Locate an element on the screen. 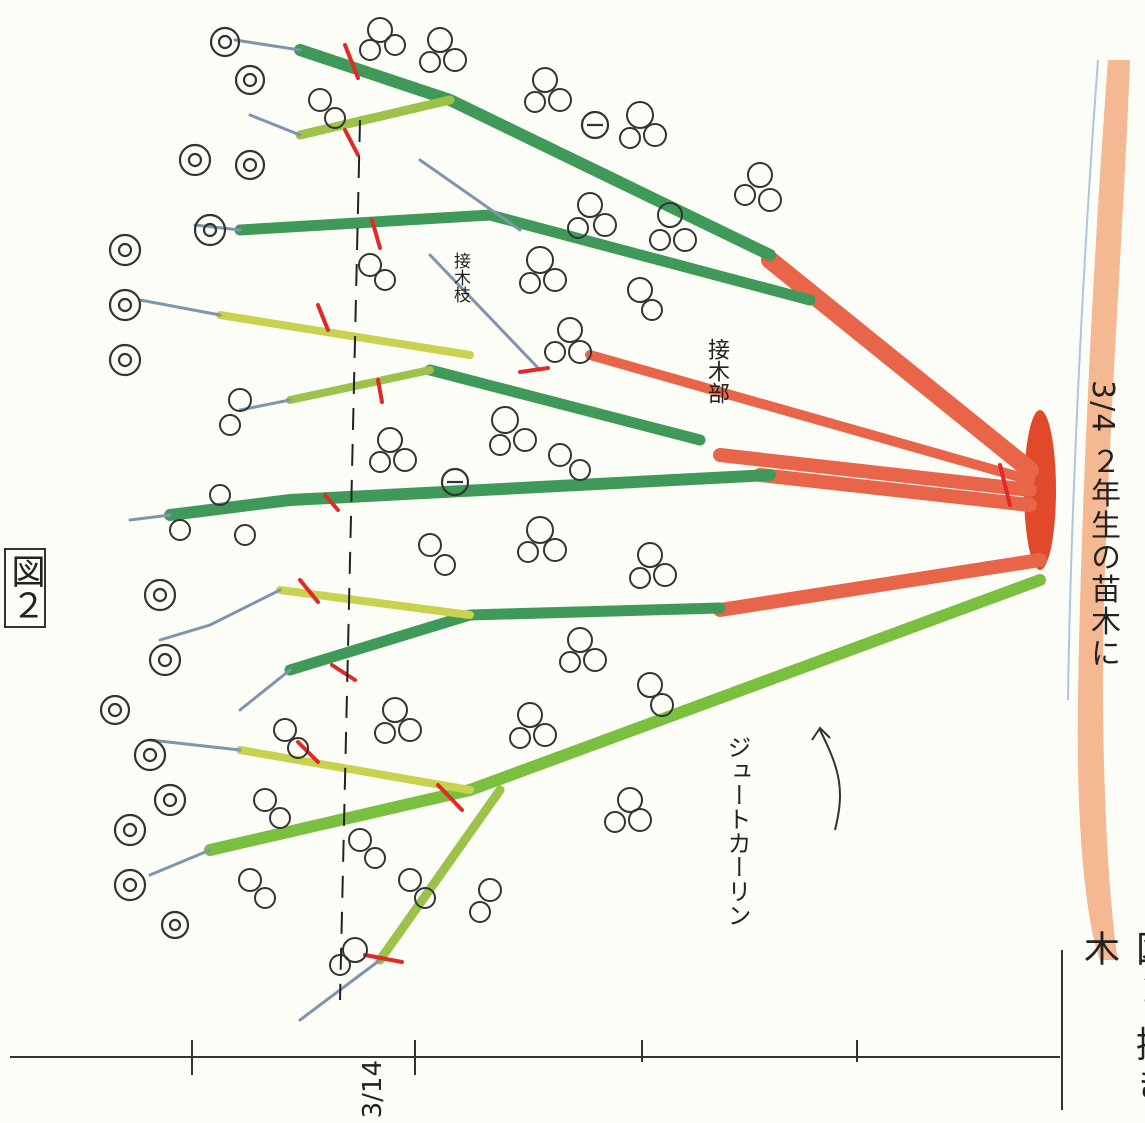  trunk-base is located at coordinates (1040, 490).